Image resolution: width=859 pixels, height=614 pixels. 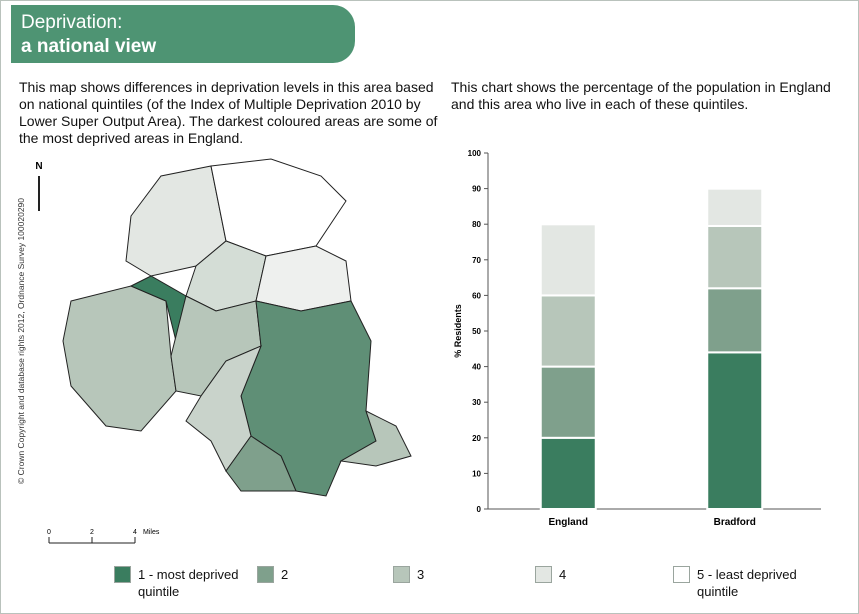 What do you see at coordinates (476, 331) in the screenshot?
I see `y-tick-label: 50` at bounding box center [476, 331].